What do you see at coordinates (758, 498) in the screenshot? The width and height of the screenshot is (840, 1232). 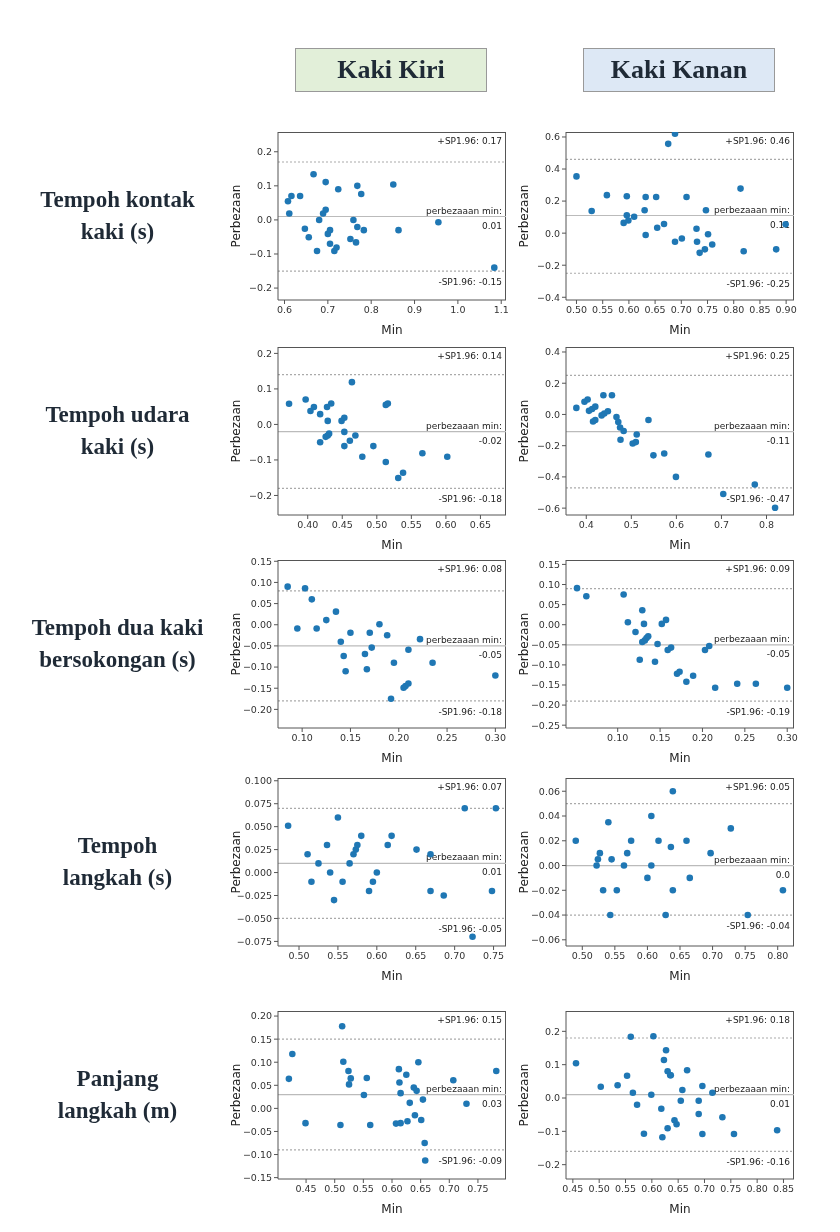 I see `ref-line-label: -SP1.96: -0.47` at bounding box center [758, 498].